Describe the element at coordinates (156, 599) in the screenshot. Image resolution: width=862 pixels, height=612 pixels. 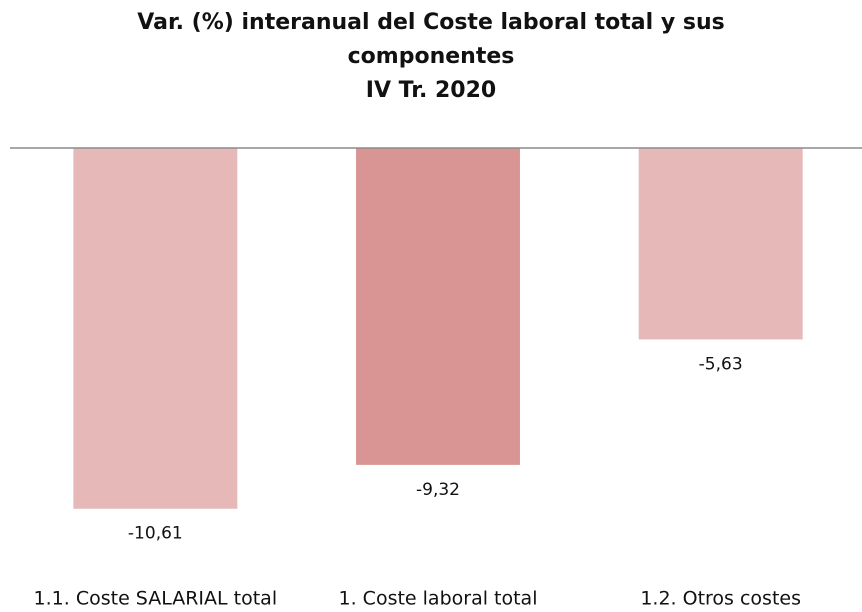
I see `x-tick-label: 1.1. Coste SALARIAL total` at that location.